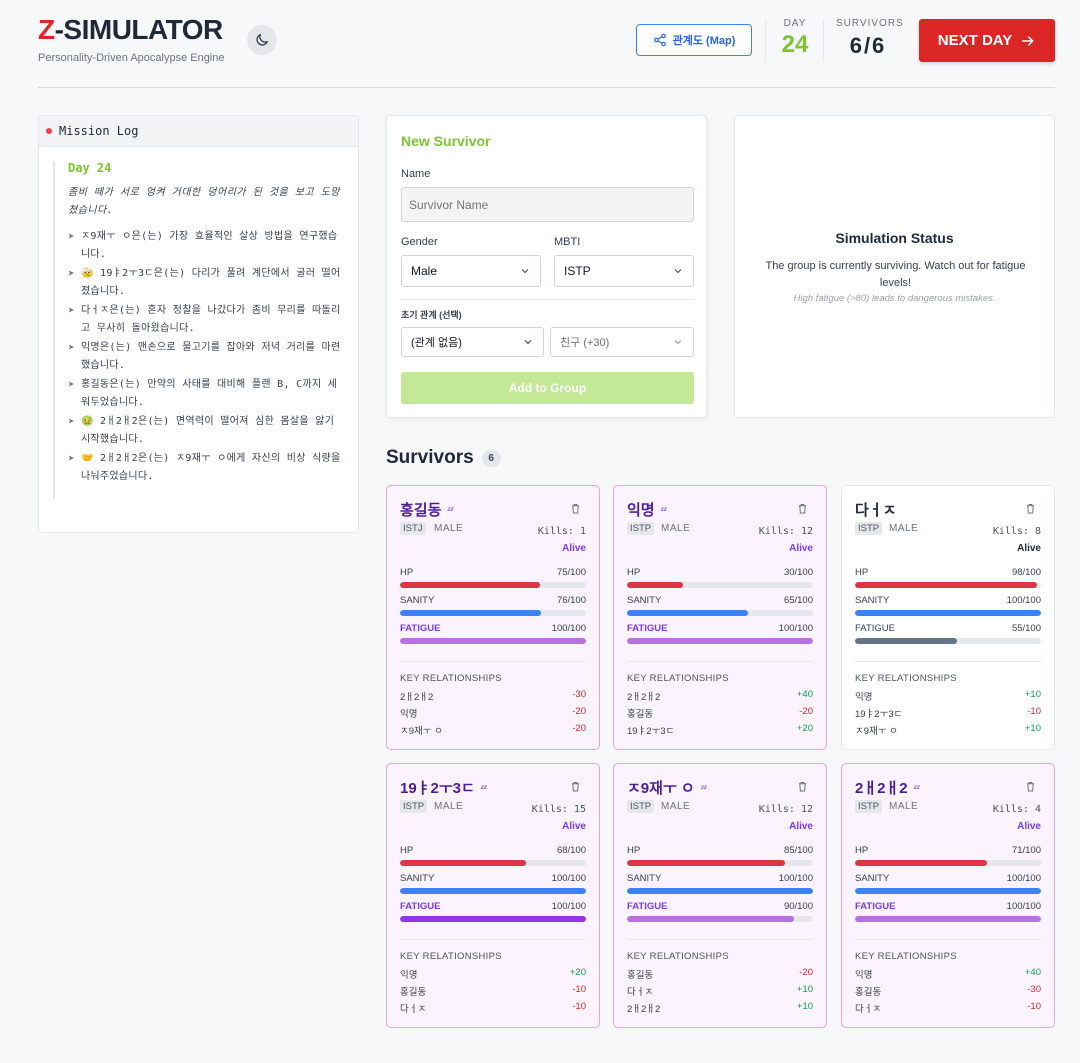 This screenshot has width=1080, height=1063. What do you see at coordinates (948, 974) in the screenshot?
I see `relationship-row: 익명 +40` at bounding box center [948, 974].